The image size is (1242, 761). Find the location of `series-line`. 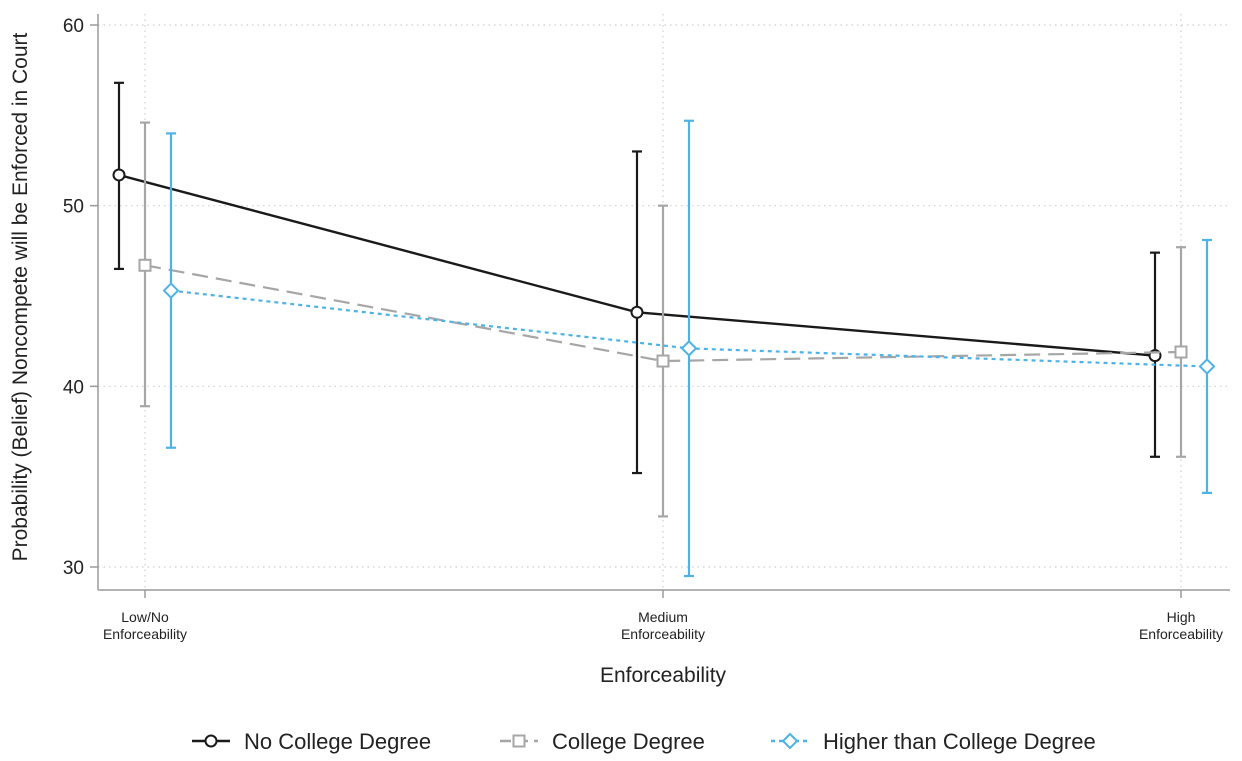

series-line is located at coordinates (663, 313).